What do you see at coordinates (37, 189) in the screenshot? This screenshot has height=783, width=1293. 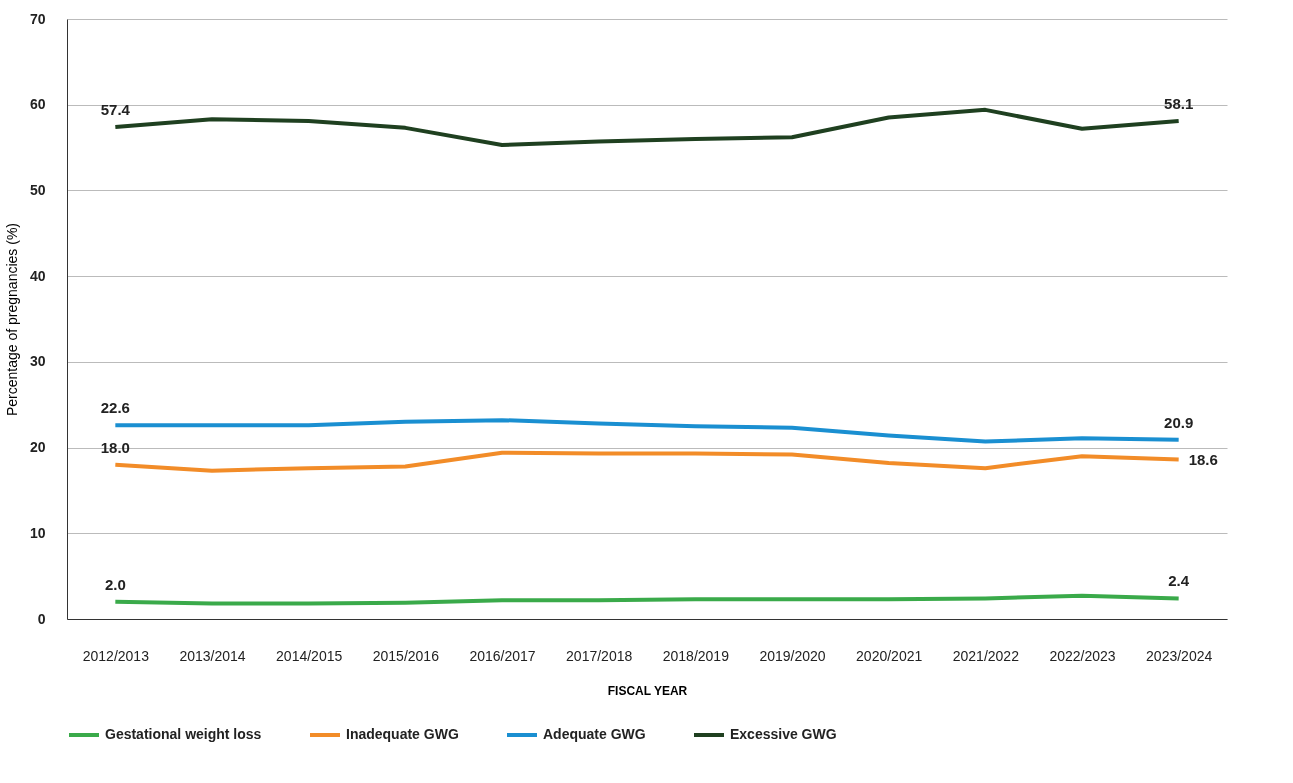 I see `y-tick-label: 50` at bounding box center [37, 189].